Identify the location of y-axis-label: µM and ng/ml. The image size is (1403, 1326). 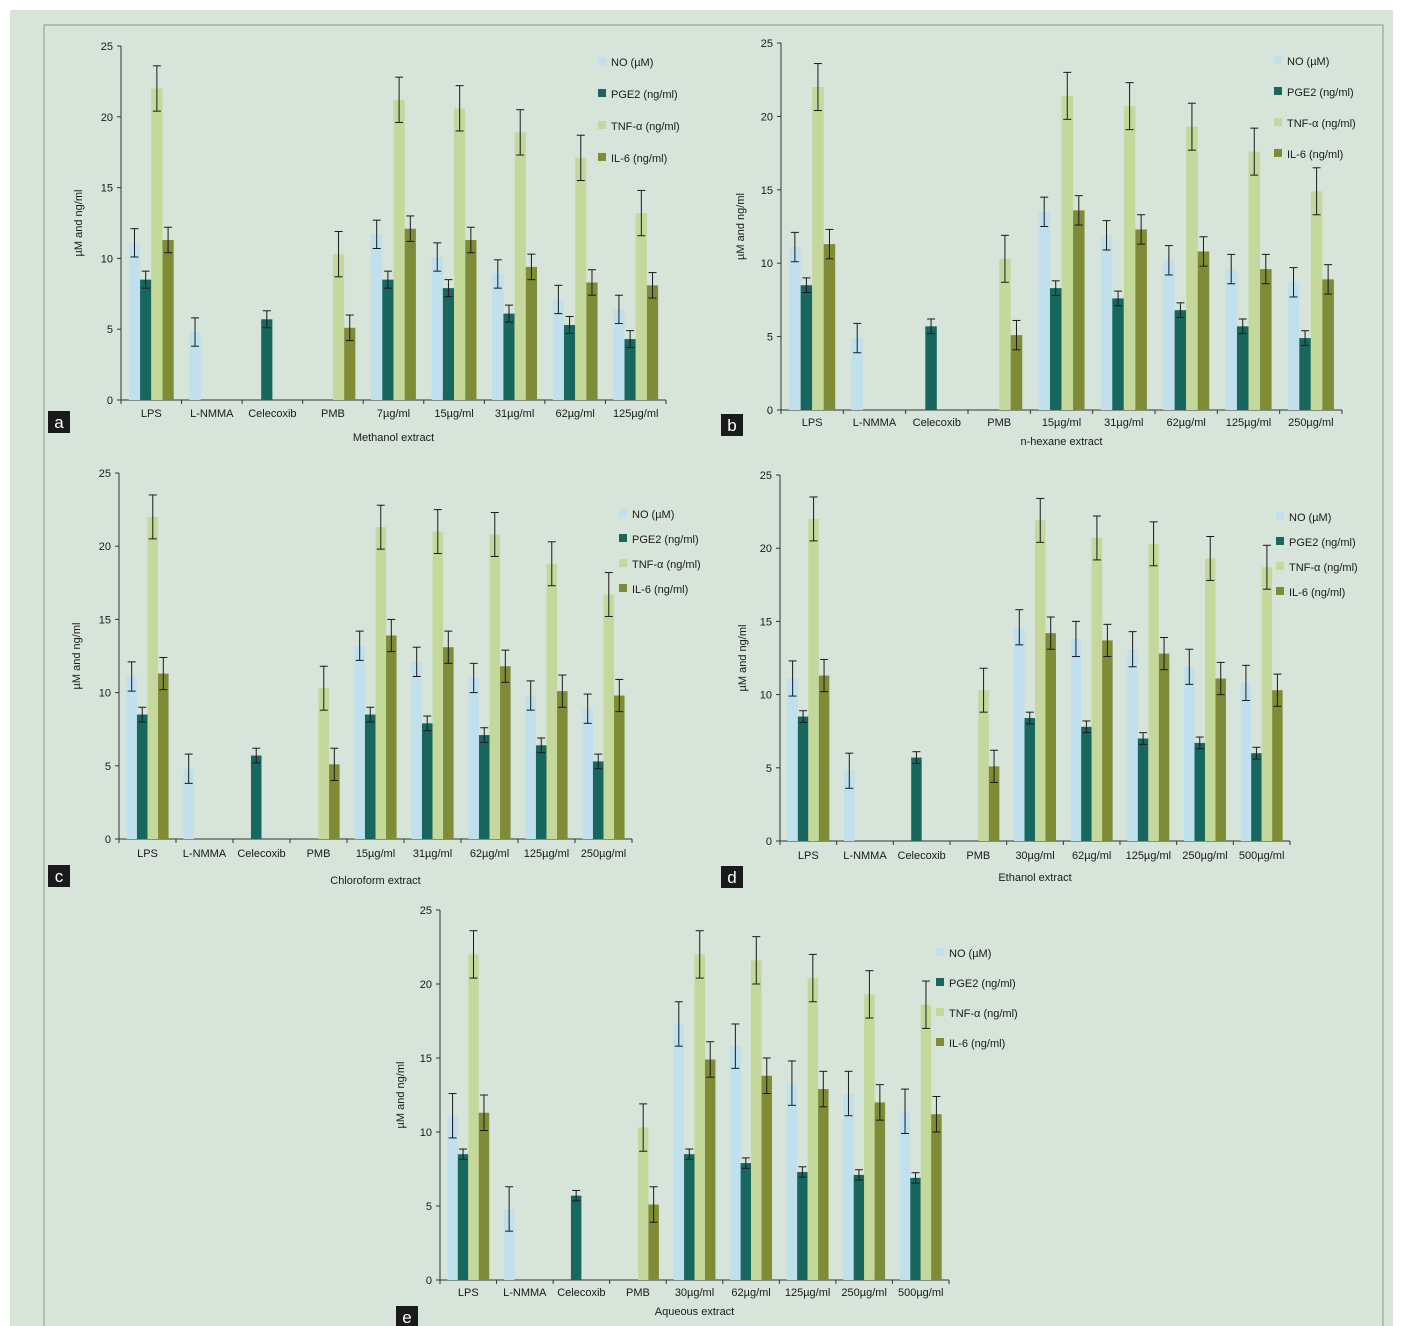
(741, 226).